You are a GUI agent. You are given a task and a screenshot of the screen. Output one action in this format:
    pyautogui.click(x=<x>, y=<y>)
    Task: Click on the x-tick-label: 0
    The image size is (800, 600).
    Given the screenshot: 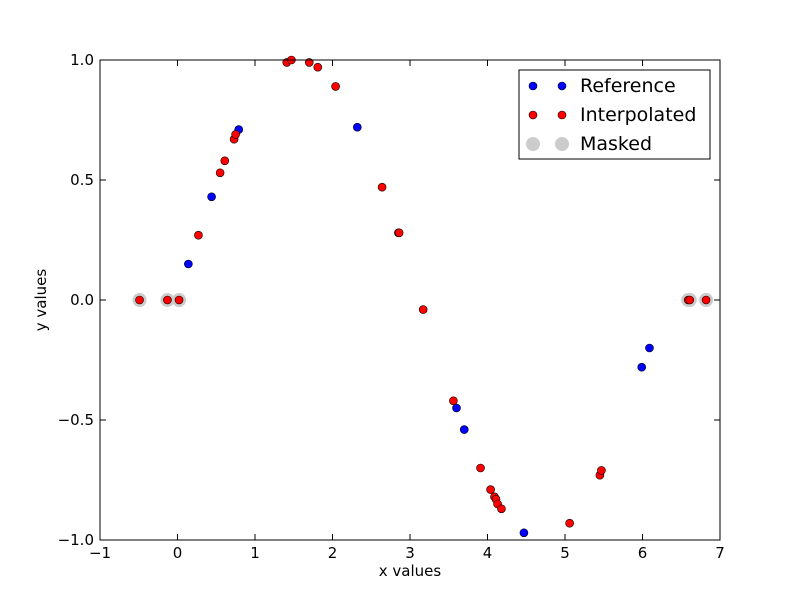 What is the action you would take?
    pyautogui.click(x=178, y=553)
    